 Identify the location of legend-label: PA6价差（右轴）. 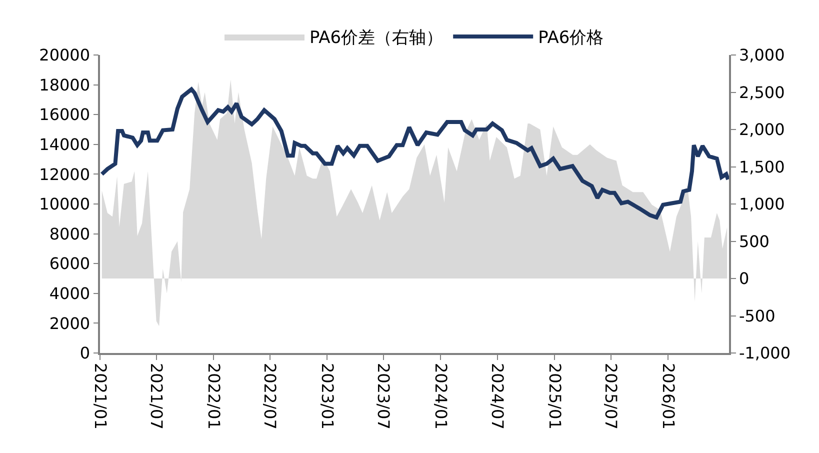
(377, 38).